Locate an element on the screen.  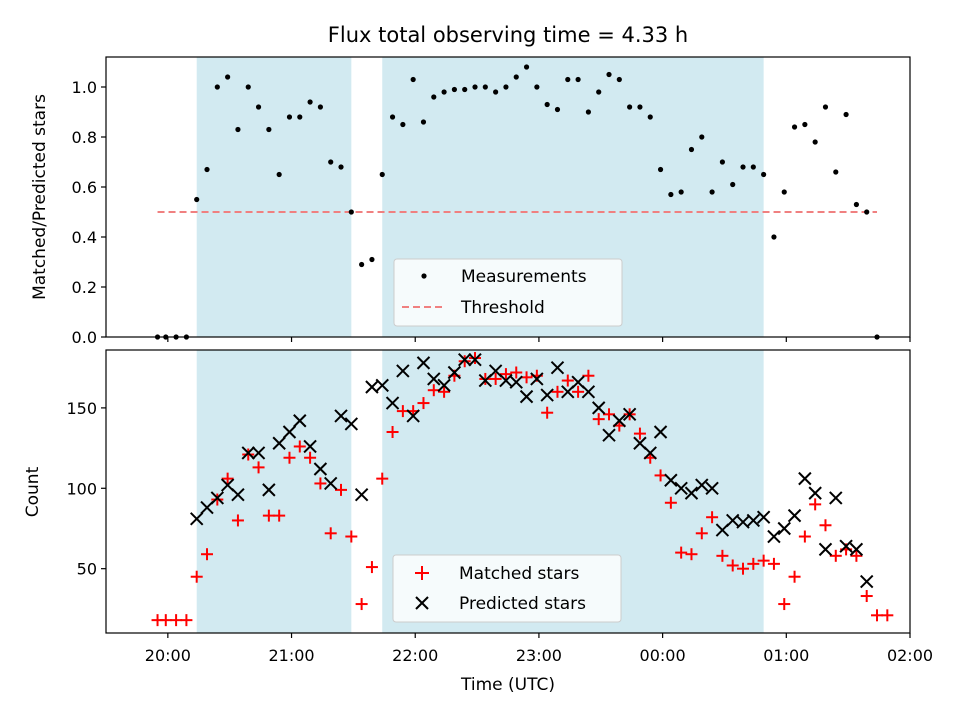
legend-threshold-label: Threshold is located at coordinates (502, 308).